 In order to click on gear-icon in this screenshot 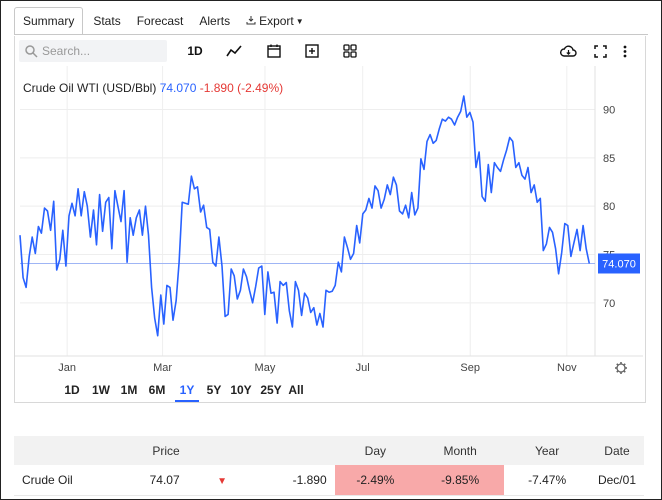, I will do `click(621, 368)`.